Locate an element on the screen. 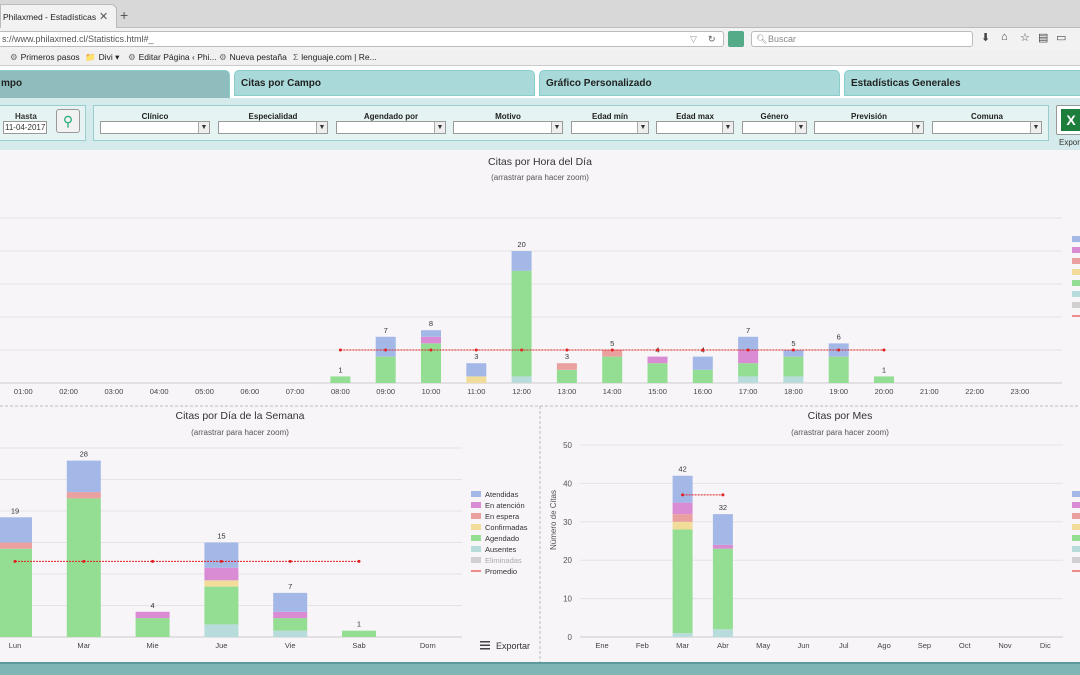  x-tick-label: 08:00 is located at coordinates (340, 391).